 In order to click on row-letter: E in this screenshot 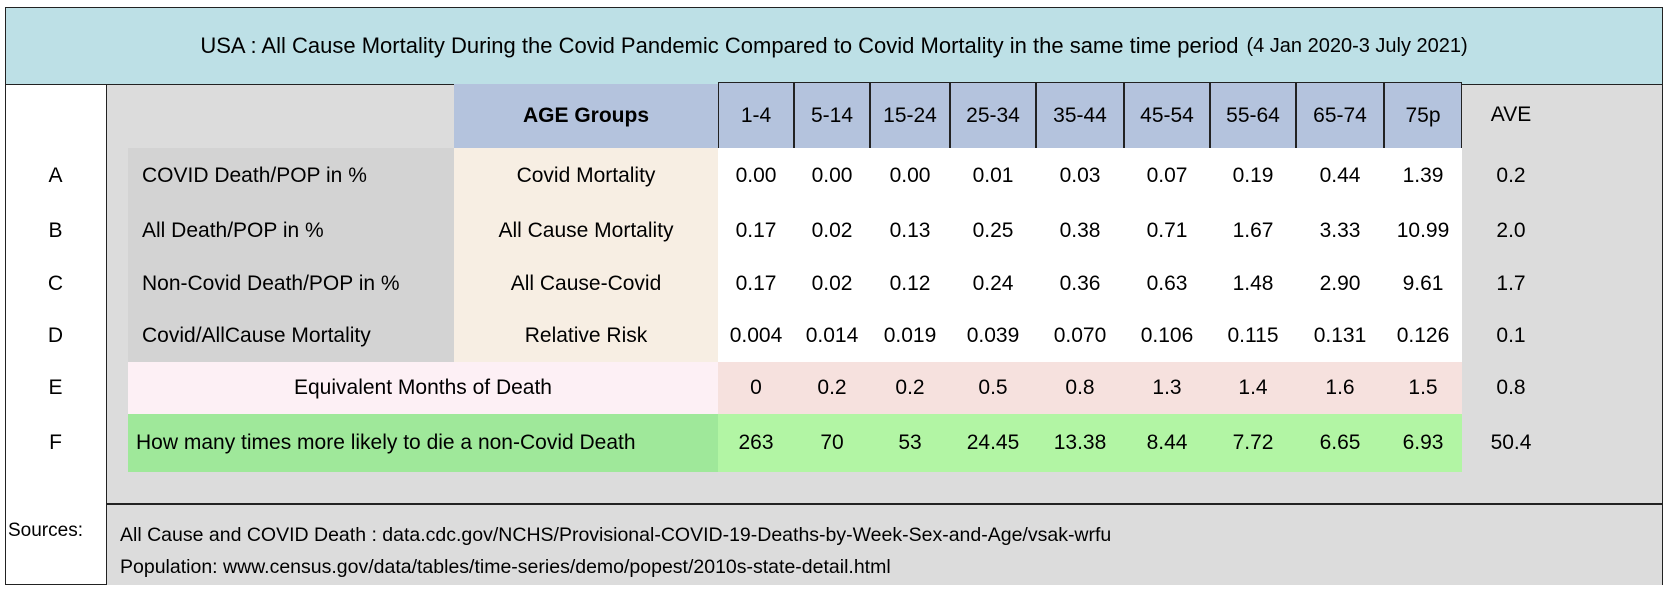, I will do `click(55, 387)`.